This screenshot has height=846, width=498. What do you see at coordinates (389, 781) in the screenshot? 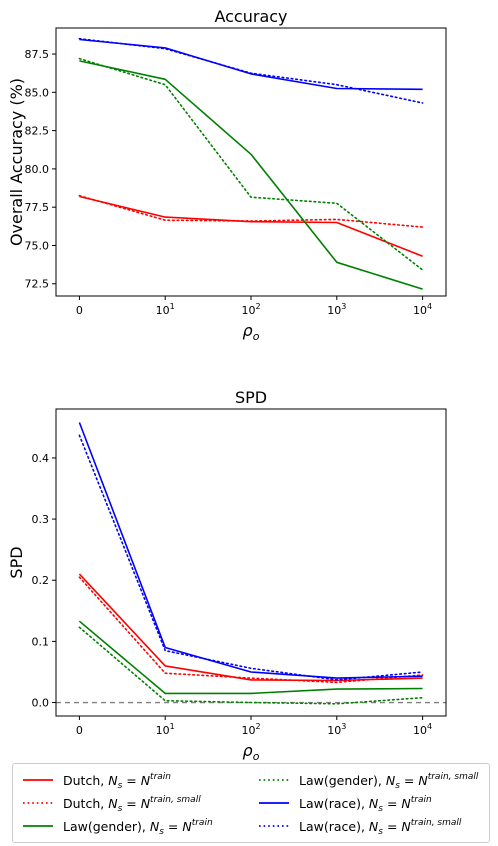
I see `legend-label-3: Law(gender), Ns = Ntrain, small` at bounding box center [389, 781].